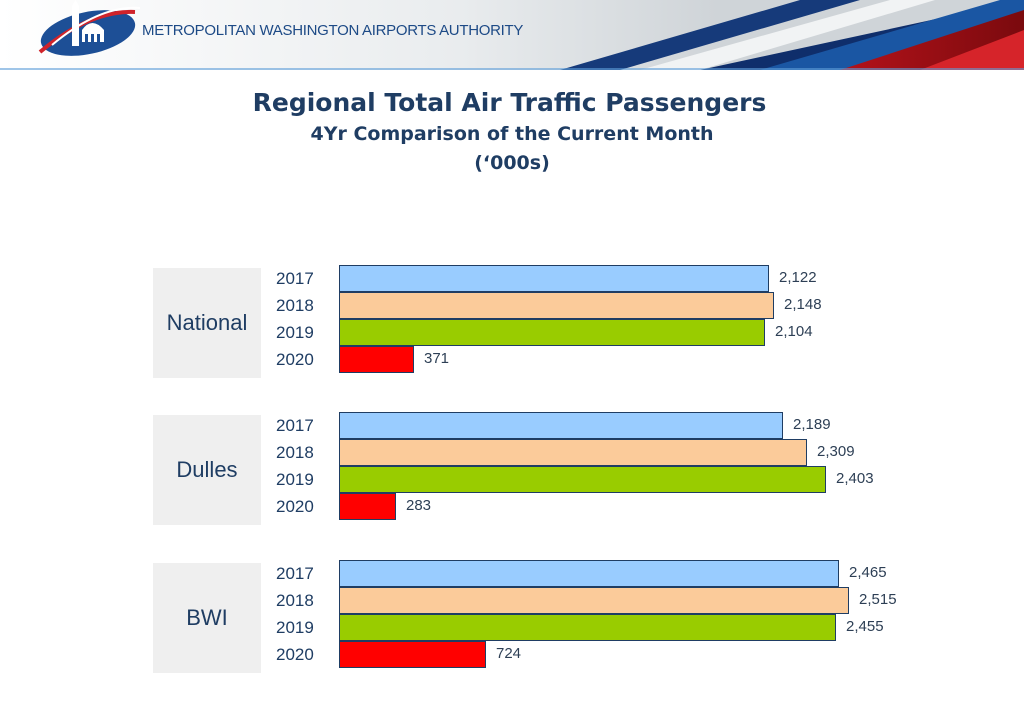  I want to click on mwaa-logo-icon, so click(89, 28).